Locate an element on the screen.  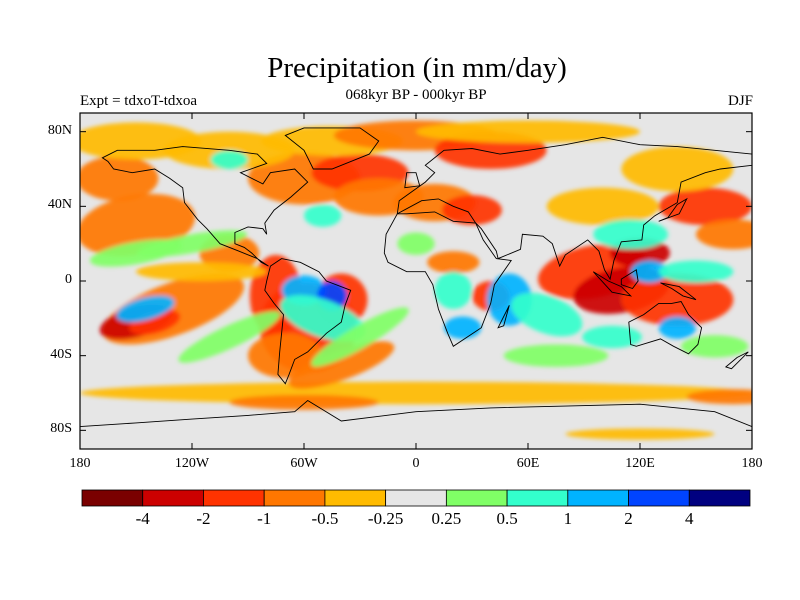
colorbar-label: -2 is located at coordinates (203, 518).